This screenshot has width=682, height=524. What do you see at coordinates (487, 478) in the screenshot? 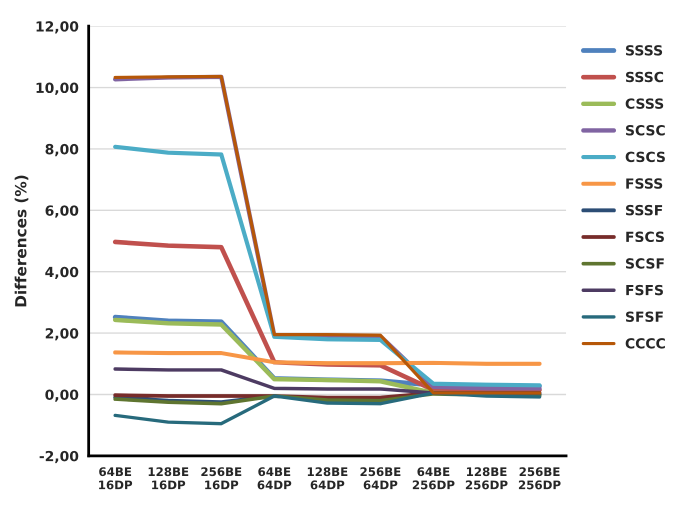
I see `x-tick-label: 128BE 256DP` at bounding box center [487, 478].